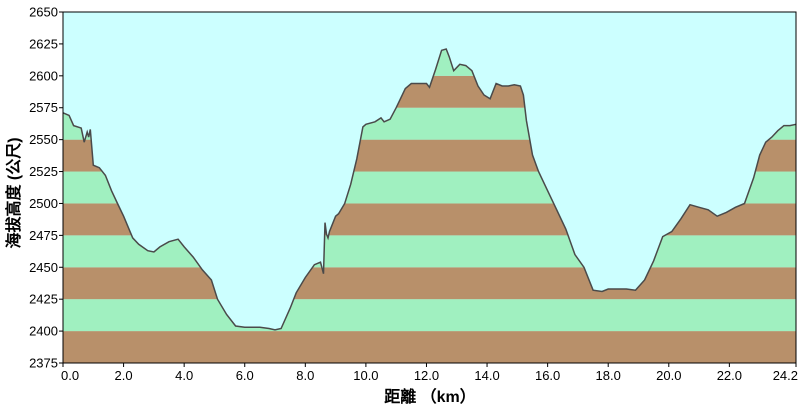 Image resolution: width=800 pixels, height=417 pixels. What do you see at coordinates (365, 375) in the screenshot?
I see `x-tick-label: 10.0` at bounding box center [365, 375].